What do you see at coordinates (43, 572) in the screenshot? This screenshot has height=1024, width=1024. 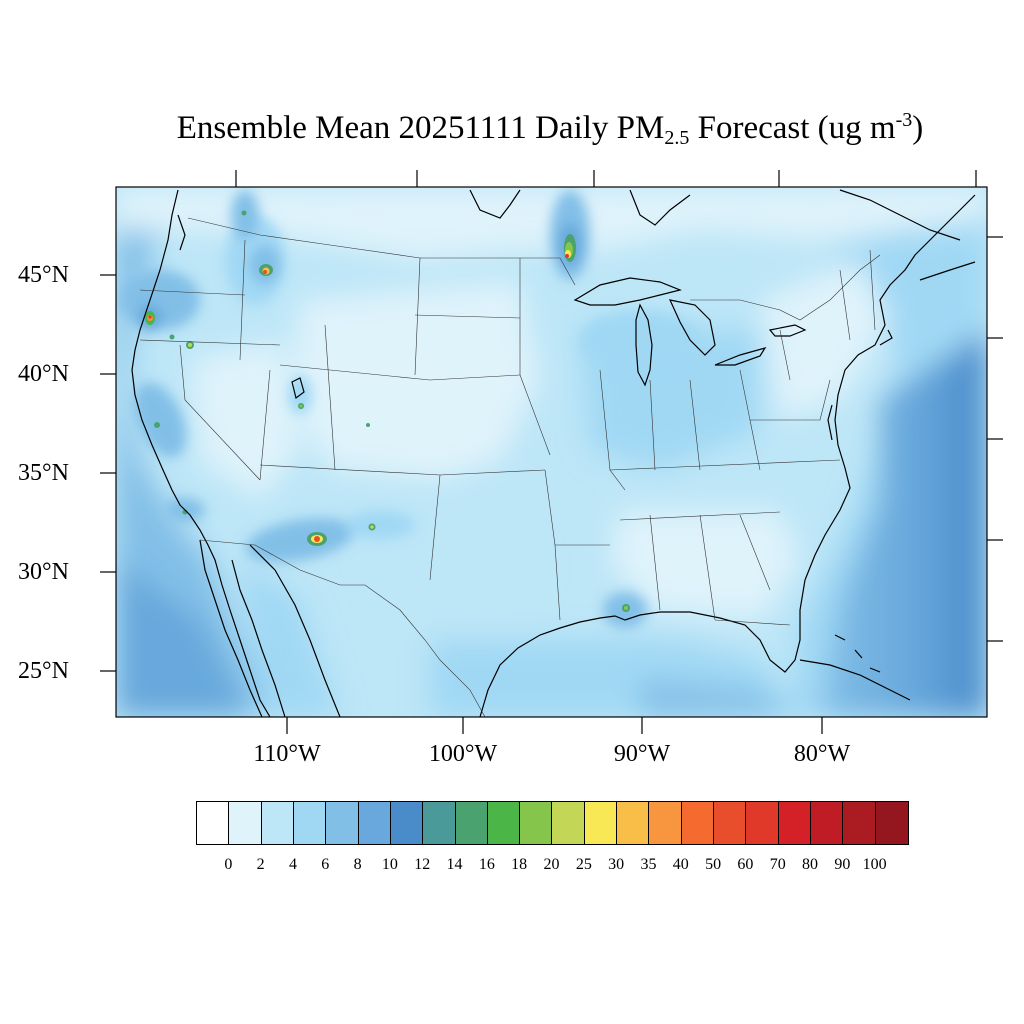 I see `lat-label-30n: 30°N` at bounding box center [43, 572].